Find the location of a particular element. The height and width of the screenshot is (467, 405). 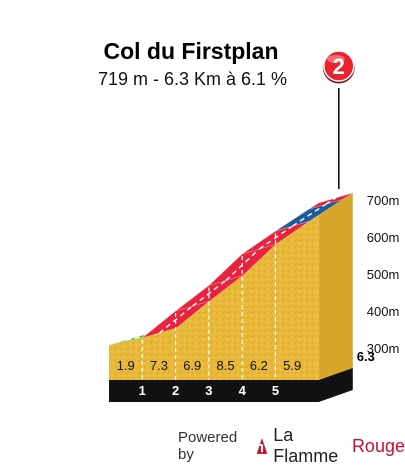

gradient-label: 7.3 is located at coordinates (159, 365).